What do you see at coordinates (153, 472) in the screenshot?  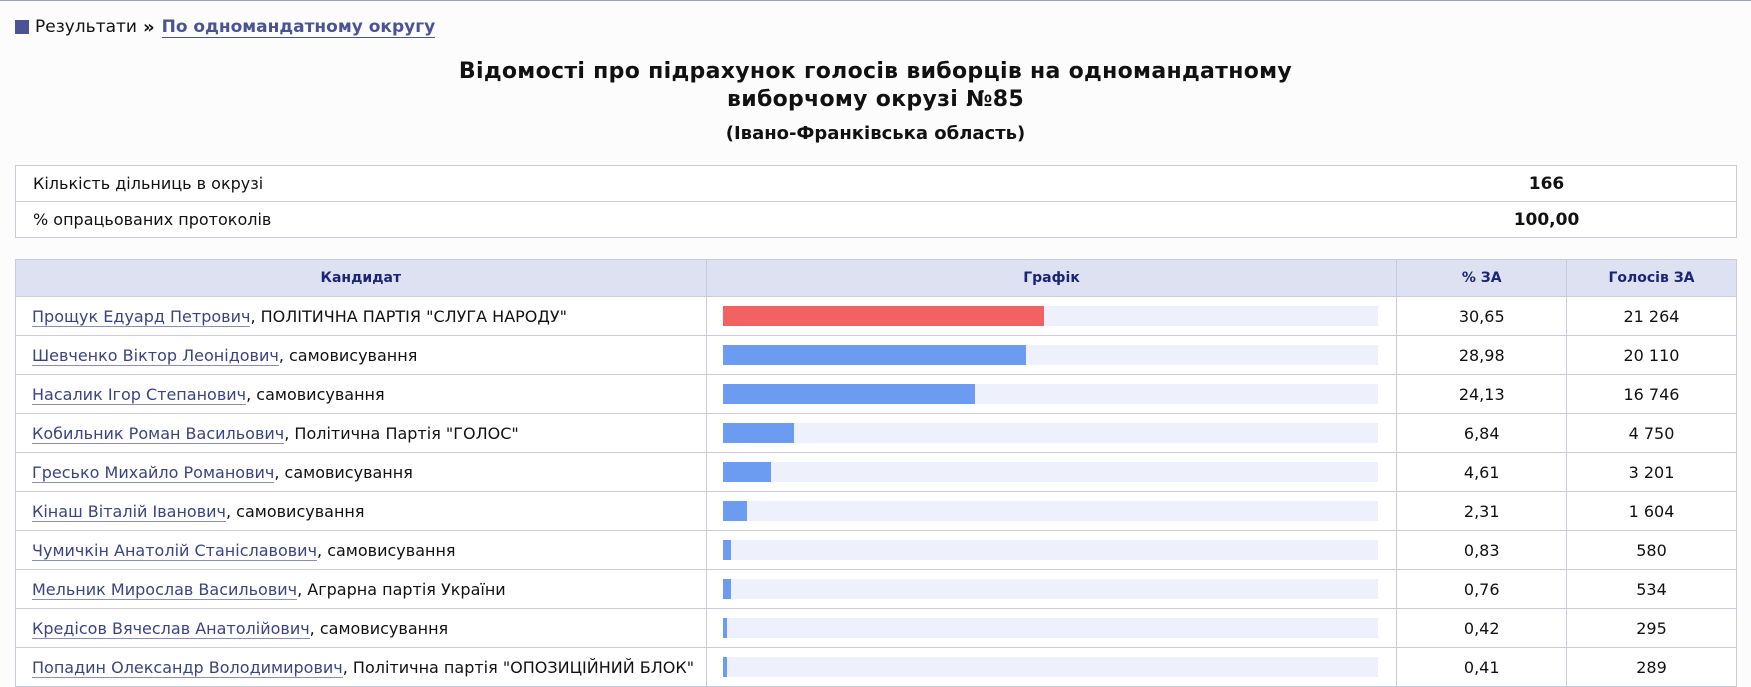 I see `candidate-name-link: Гресько Михайло Романович` at bounding box center [153, 472].